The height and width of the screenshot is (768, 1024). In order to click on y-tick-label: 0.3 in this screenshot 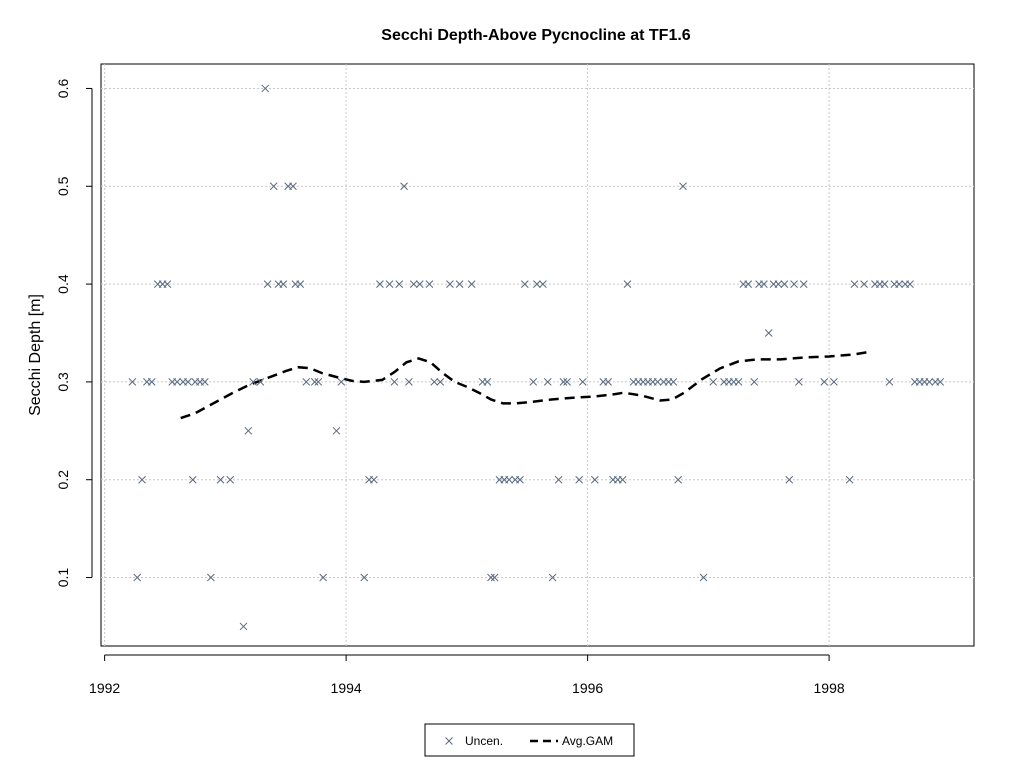, I will do `click(63, 382)`.